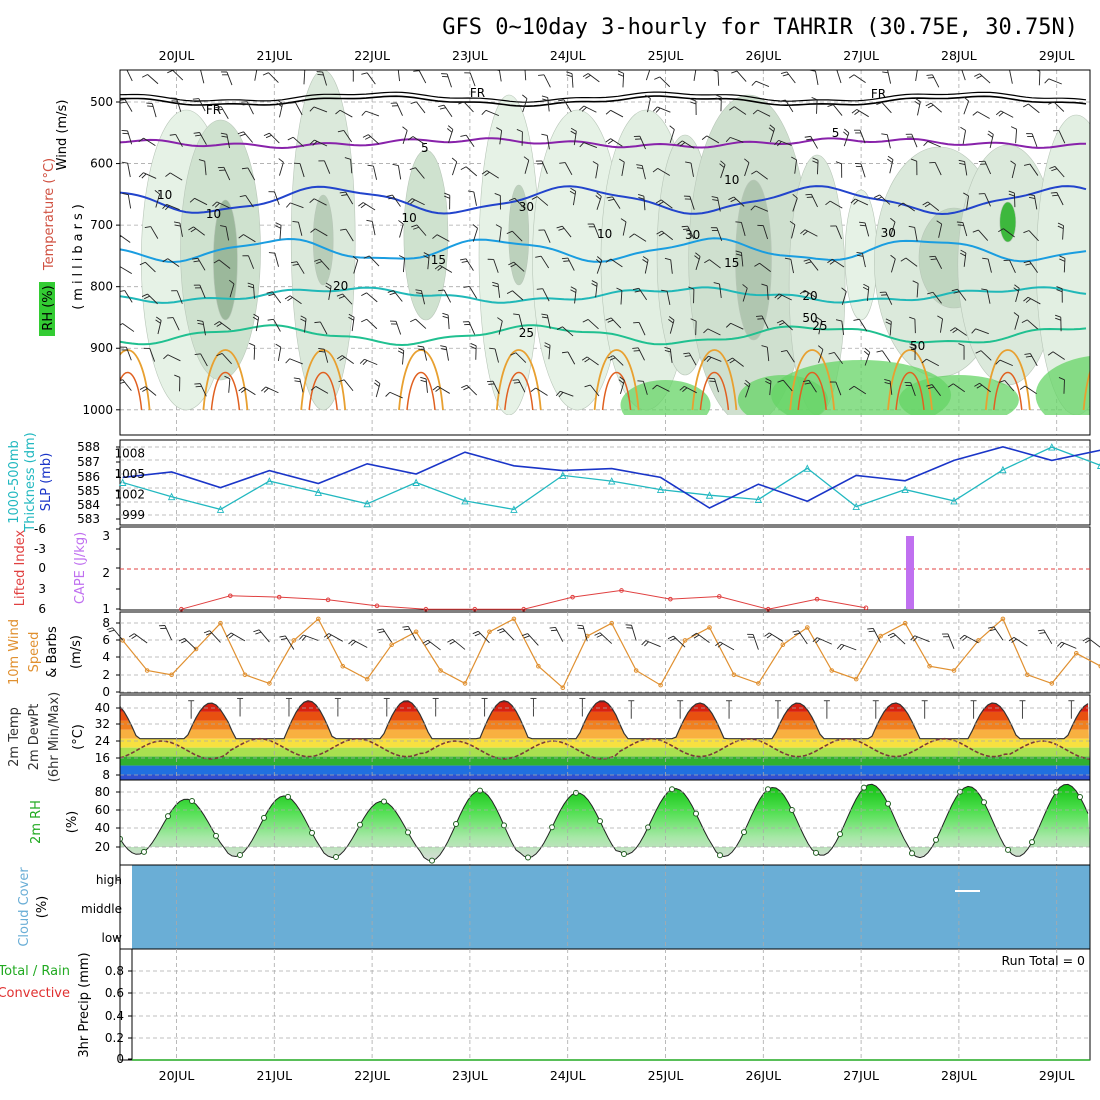  What do you see at coordinates (101, 225) in the screenshot?
I see `tick-label: 700` at bounding box center [101, 225].